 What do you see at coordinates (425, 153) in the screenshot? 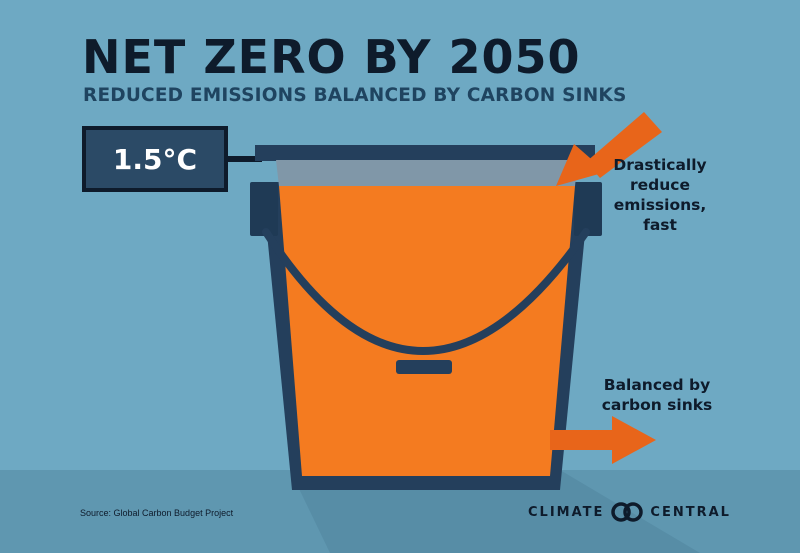
I see `bucket-rim` at bounding box center [425, 153].